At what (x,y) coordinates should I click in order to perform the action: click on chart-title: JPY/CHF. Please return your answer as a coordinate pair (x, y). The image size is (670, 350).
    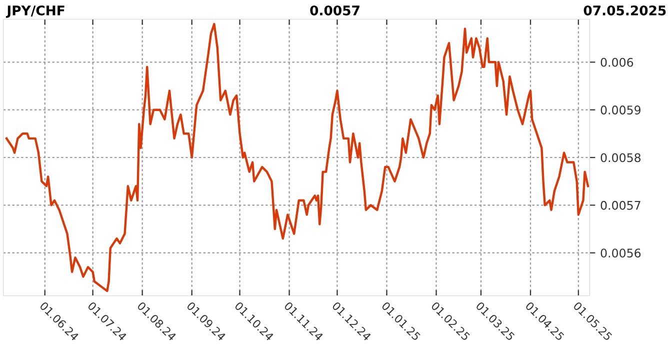
    Looking at the image, I should click on (35, 11).